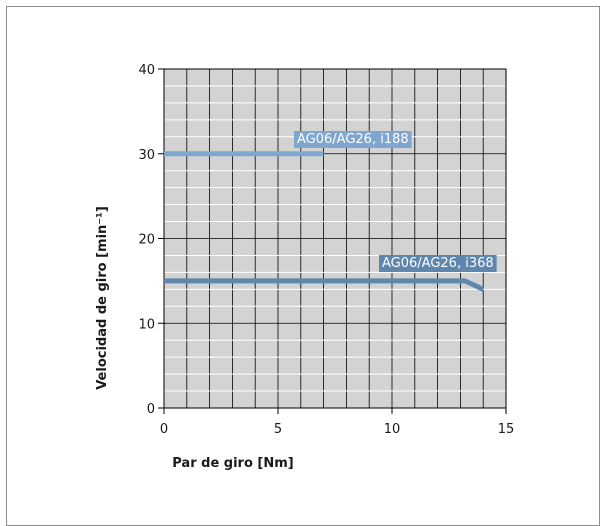 The height and width of the screenshot is (526, 606). I want to click on series-label-2: AG06/AG26, i368, so click(438, 263).